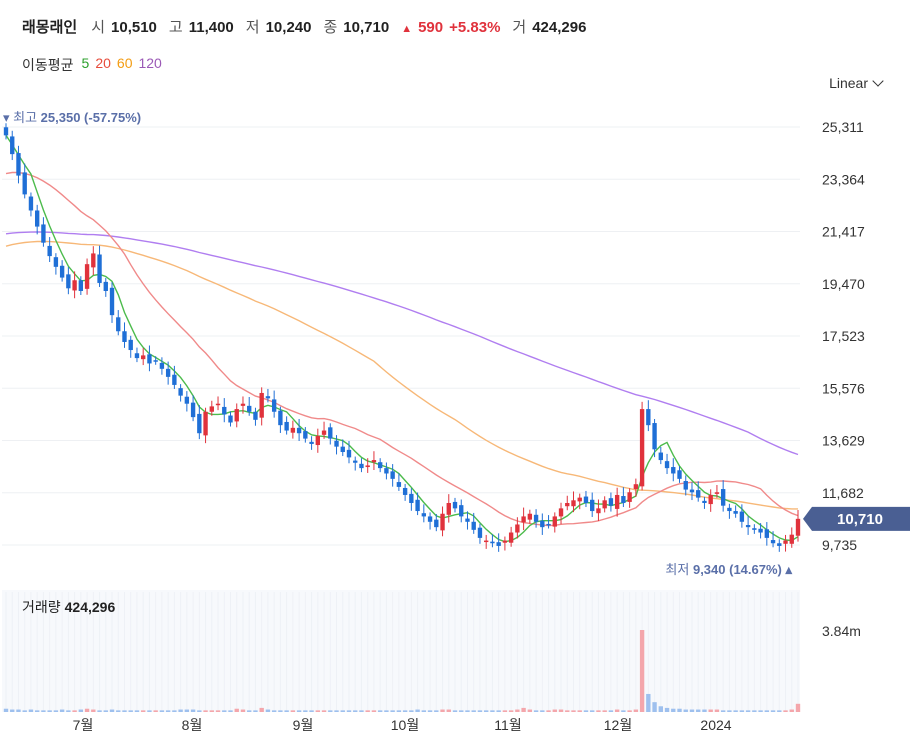 The image size is (910, 737). I want to click on y-tick-label: 17,523, so click(843, 336).